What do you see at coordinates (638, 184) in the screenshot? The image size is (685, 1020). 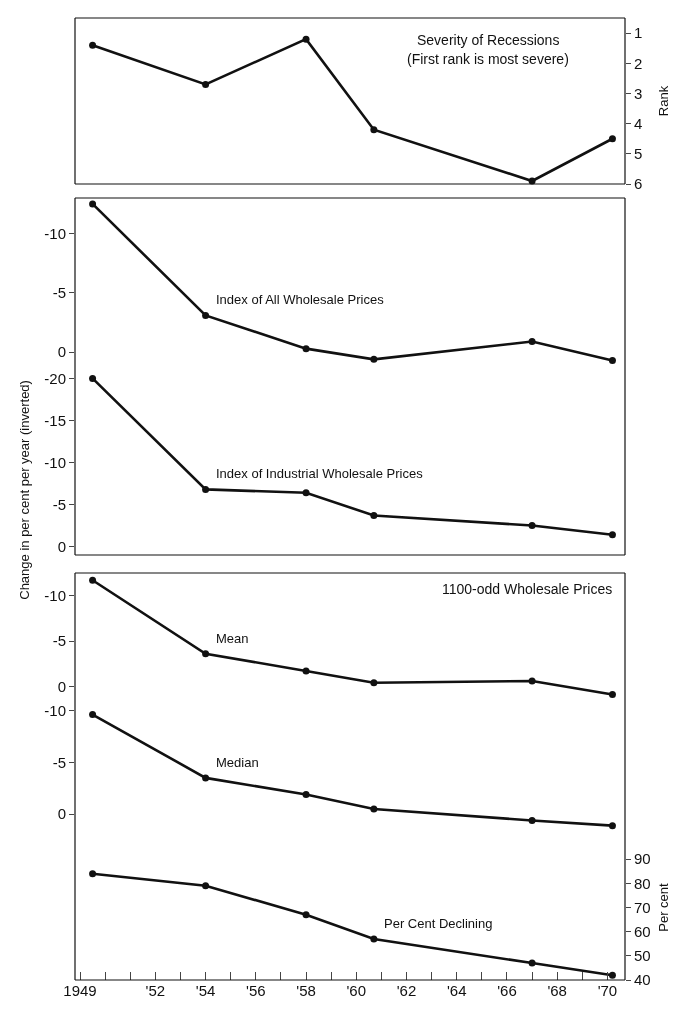 I see `y-tick-label: 6` at bounding box center [638, 184].